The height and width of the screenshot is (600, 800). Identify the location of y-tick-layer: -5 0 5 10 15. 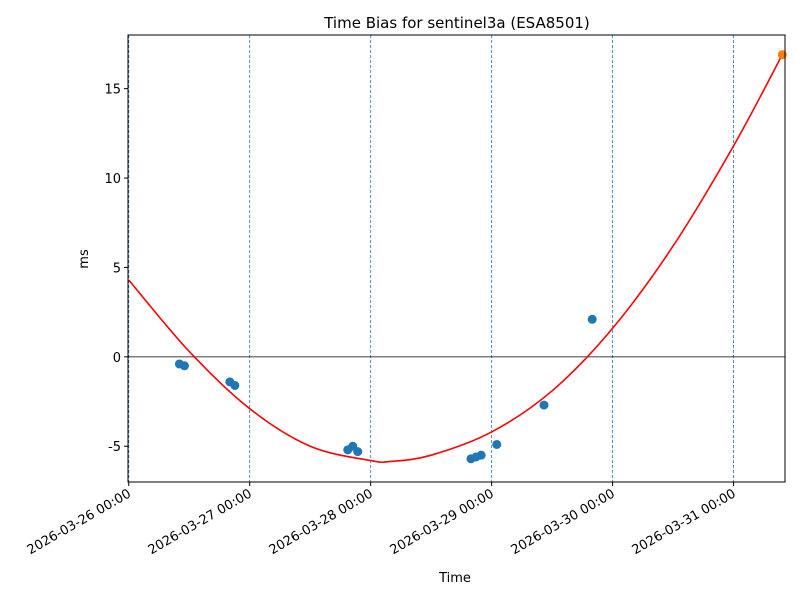
(116, 269).